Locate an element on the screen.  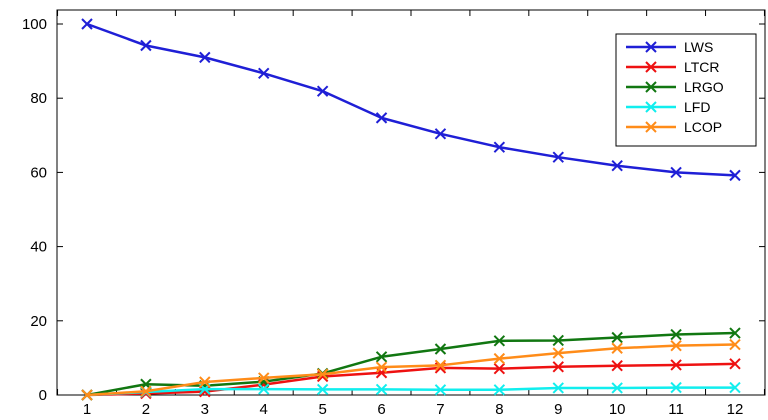
legend-item-lcop: LCOP is located at coordinates (674, 127).